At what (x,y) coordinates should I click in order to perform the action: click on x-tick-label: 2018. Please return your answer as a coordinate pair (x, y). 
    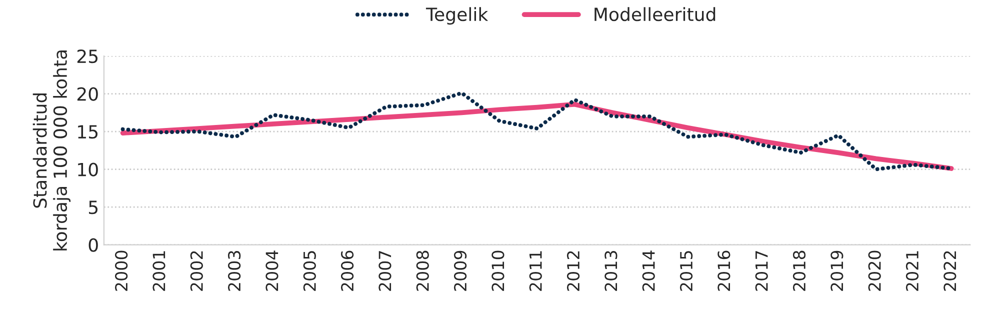
    Looking at the image, I should click on (799, 270).